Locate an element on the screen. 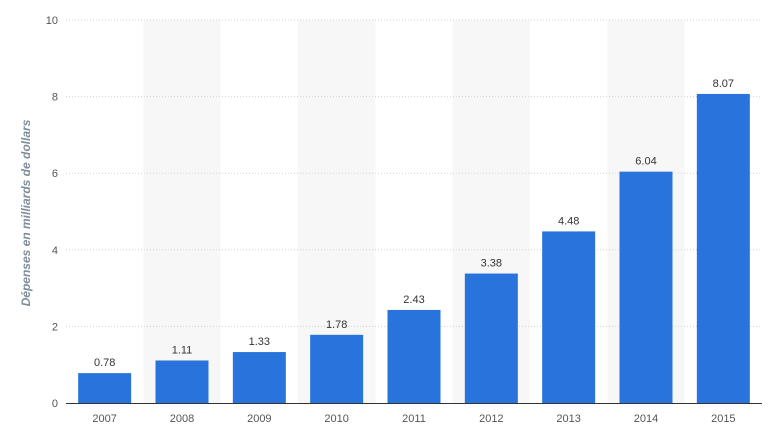  x-tick-label-2011: 2011 is located at coordinates (414, 419).